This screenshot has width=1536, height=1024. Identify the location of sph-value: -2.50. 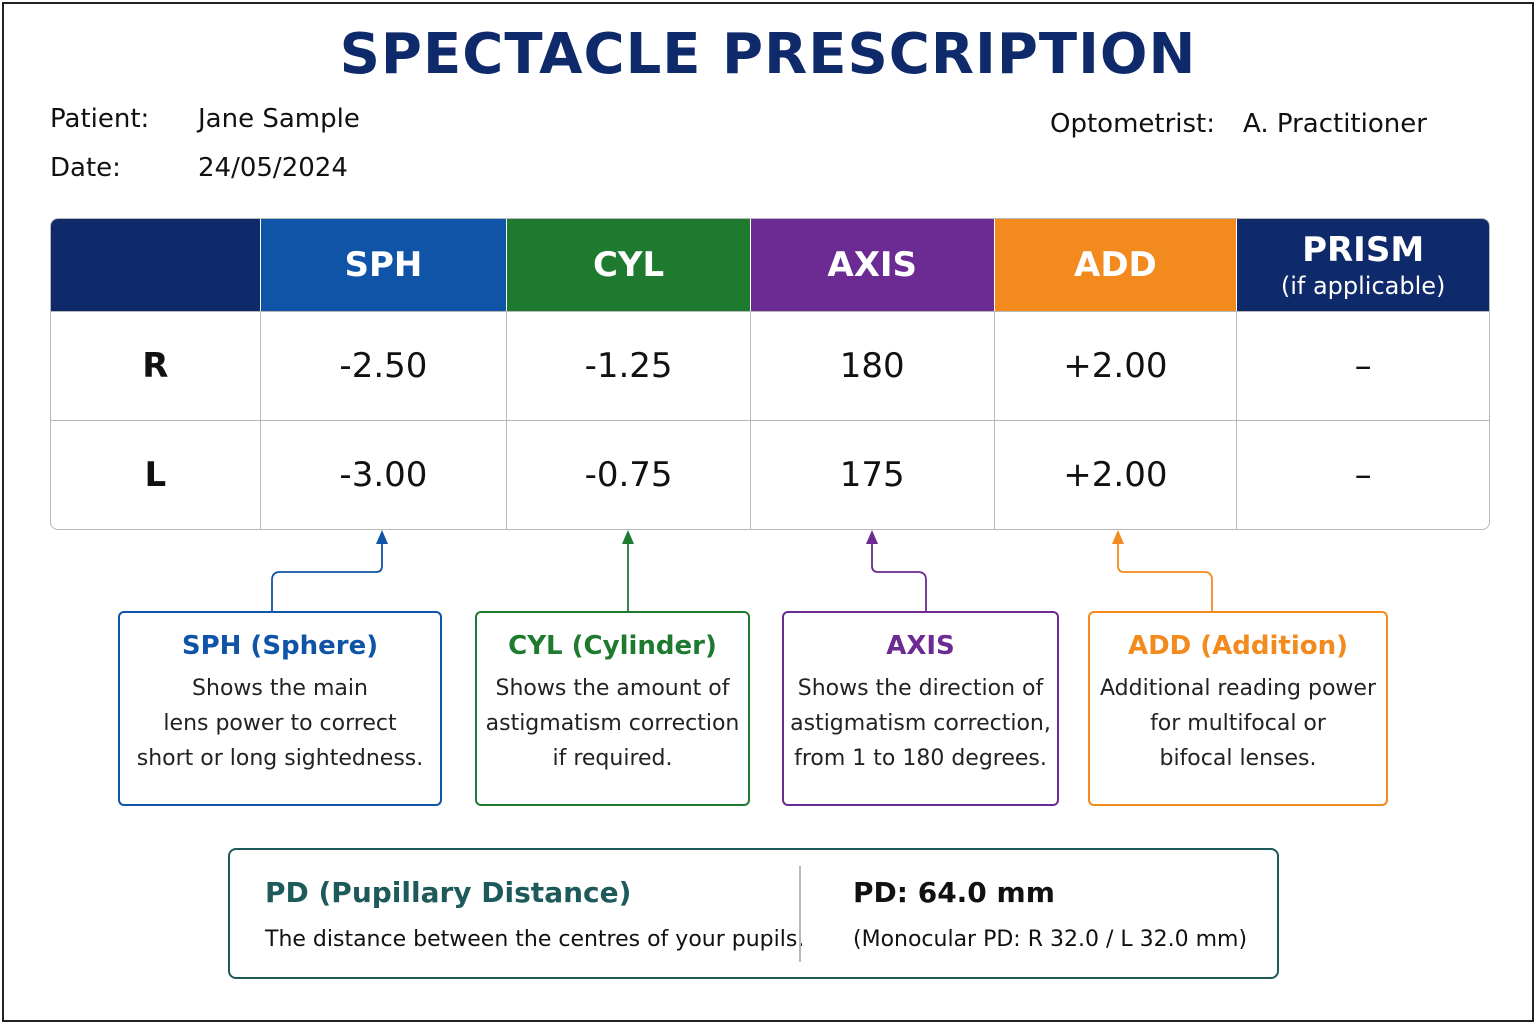
(384, 365).